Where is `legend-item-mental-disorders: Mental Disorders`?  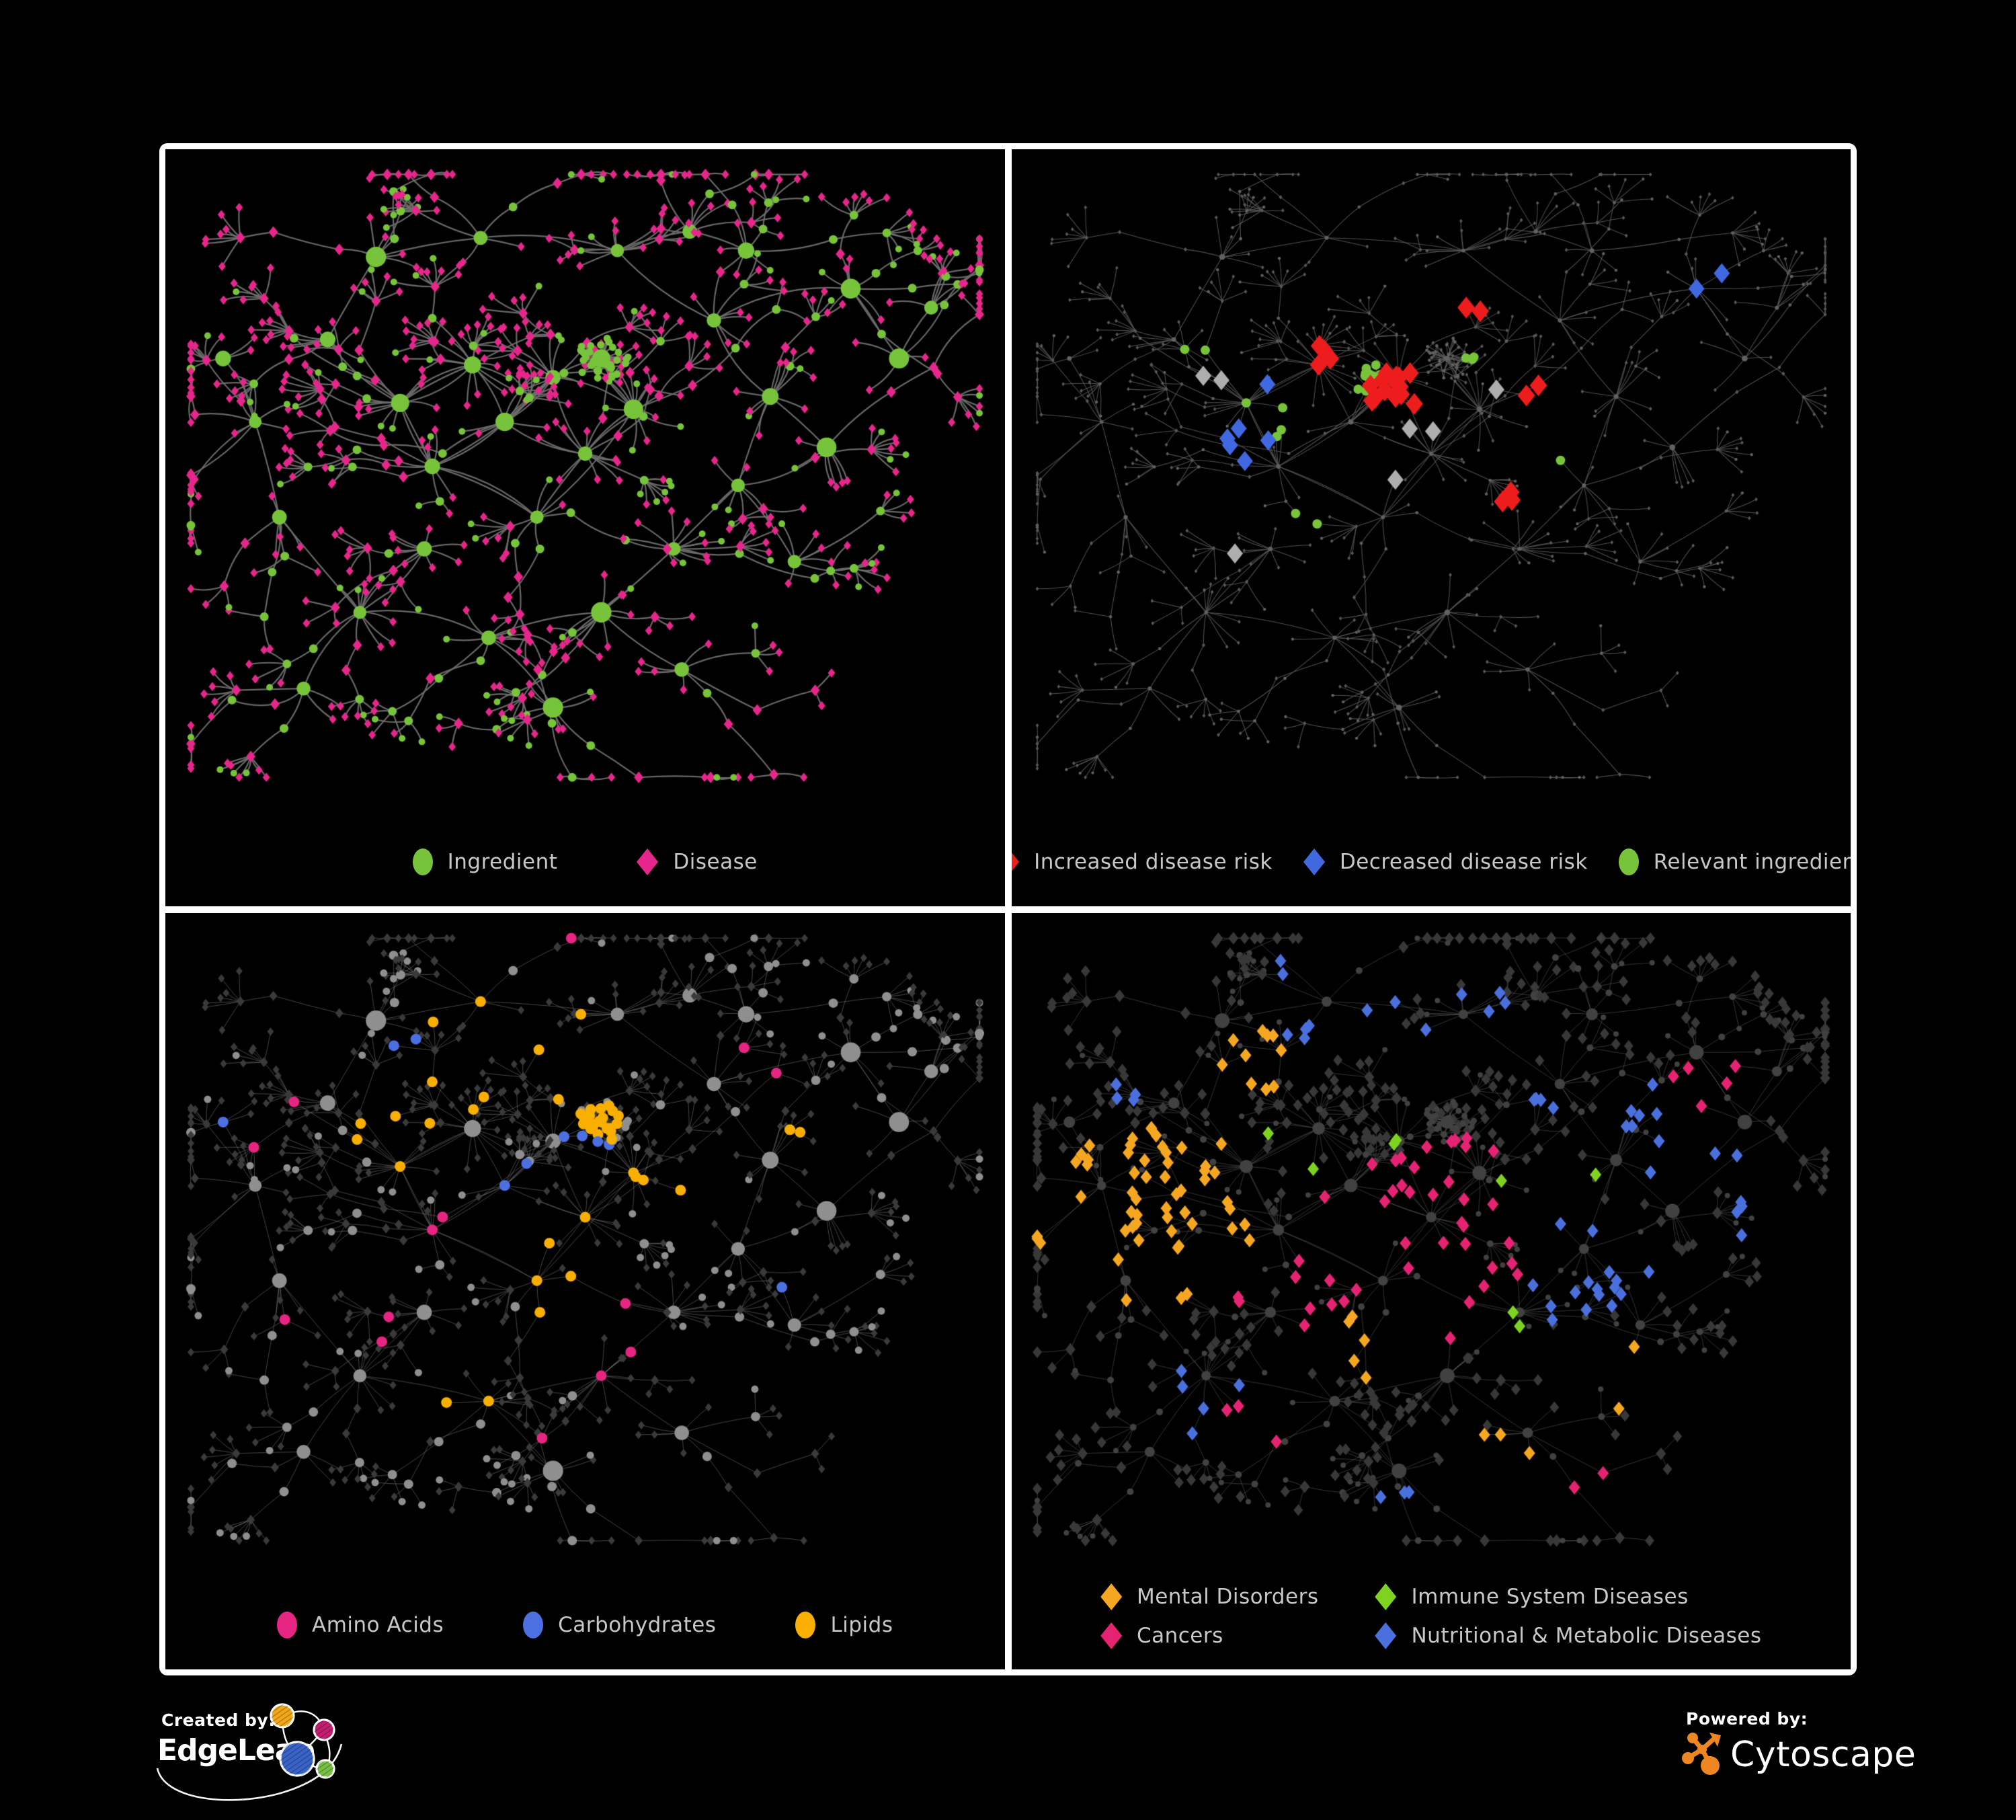
legend-item-mental-disorders: Mental Disorders is located at coordinates (1209, 1596).